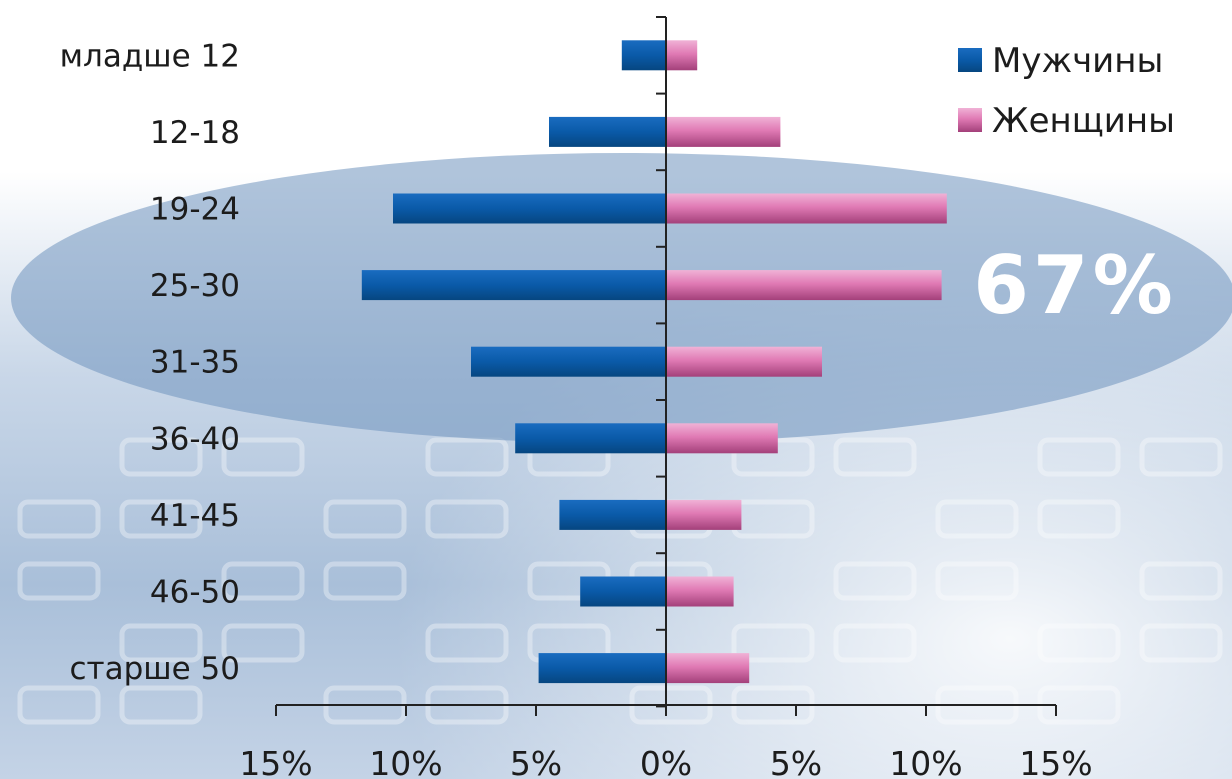  Describe the element at coordinates (195, 516) in the screenshot. I see `category-label-6: 41-45` at that location.